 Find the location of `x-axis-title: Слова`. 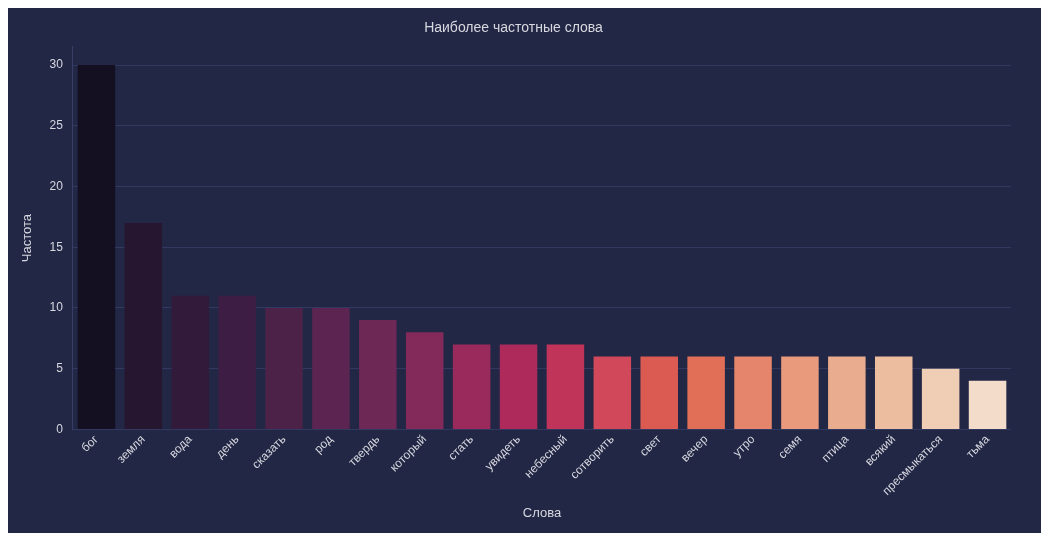

x-axis-title: Слова is located at coordinates (542, 512).